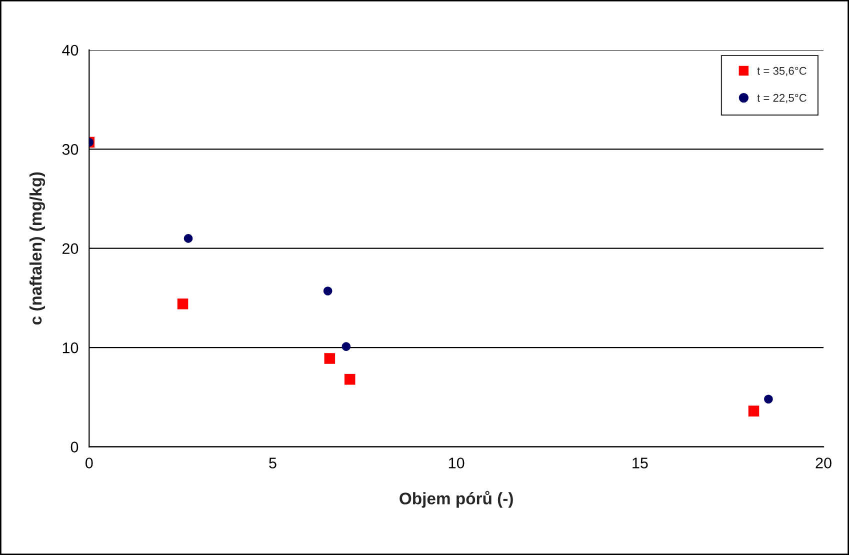 The width and height of the screenshot is (849, 555). What do you see at coordinates (824, 463) in the screenshot?
I see `x-tick-label: 20` at bounding box center [824, 463].